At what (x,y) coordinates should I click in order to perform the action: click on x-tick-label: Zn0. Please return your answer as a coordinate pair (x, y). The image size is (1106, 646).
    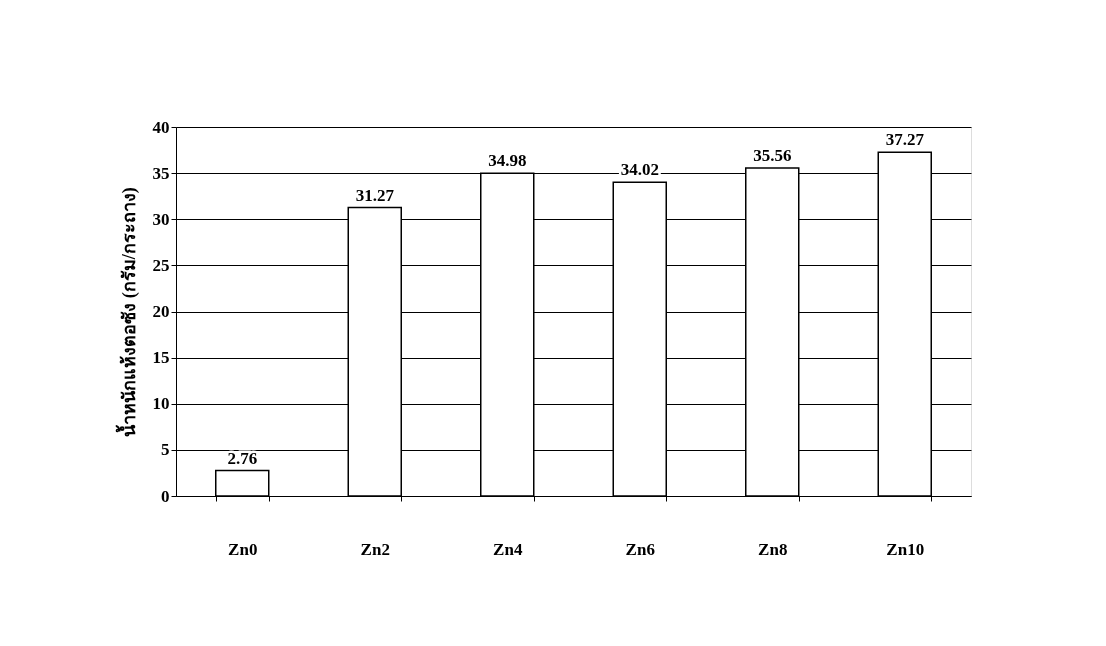
    Looking at the image, I should click on (243, 549).